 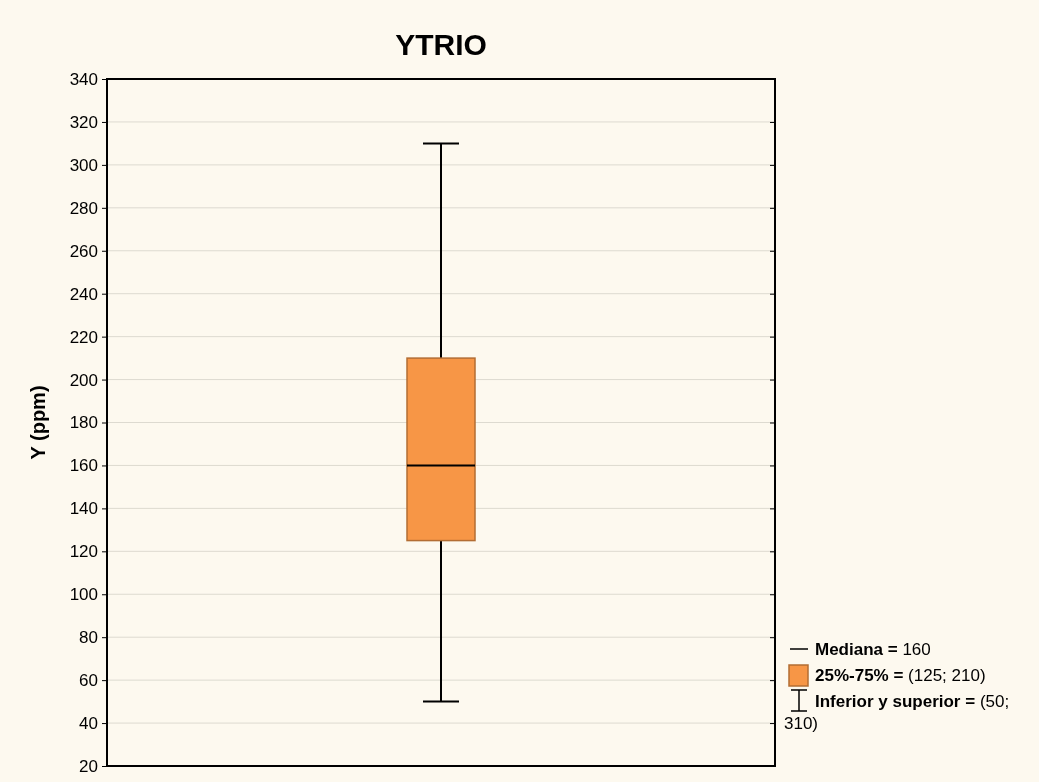 I want to click on text: Mediana = 160, so click(x=873, y=649).